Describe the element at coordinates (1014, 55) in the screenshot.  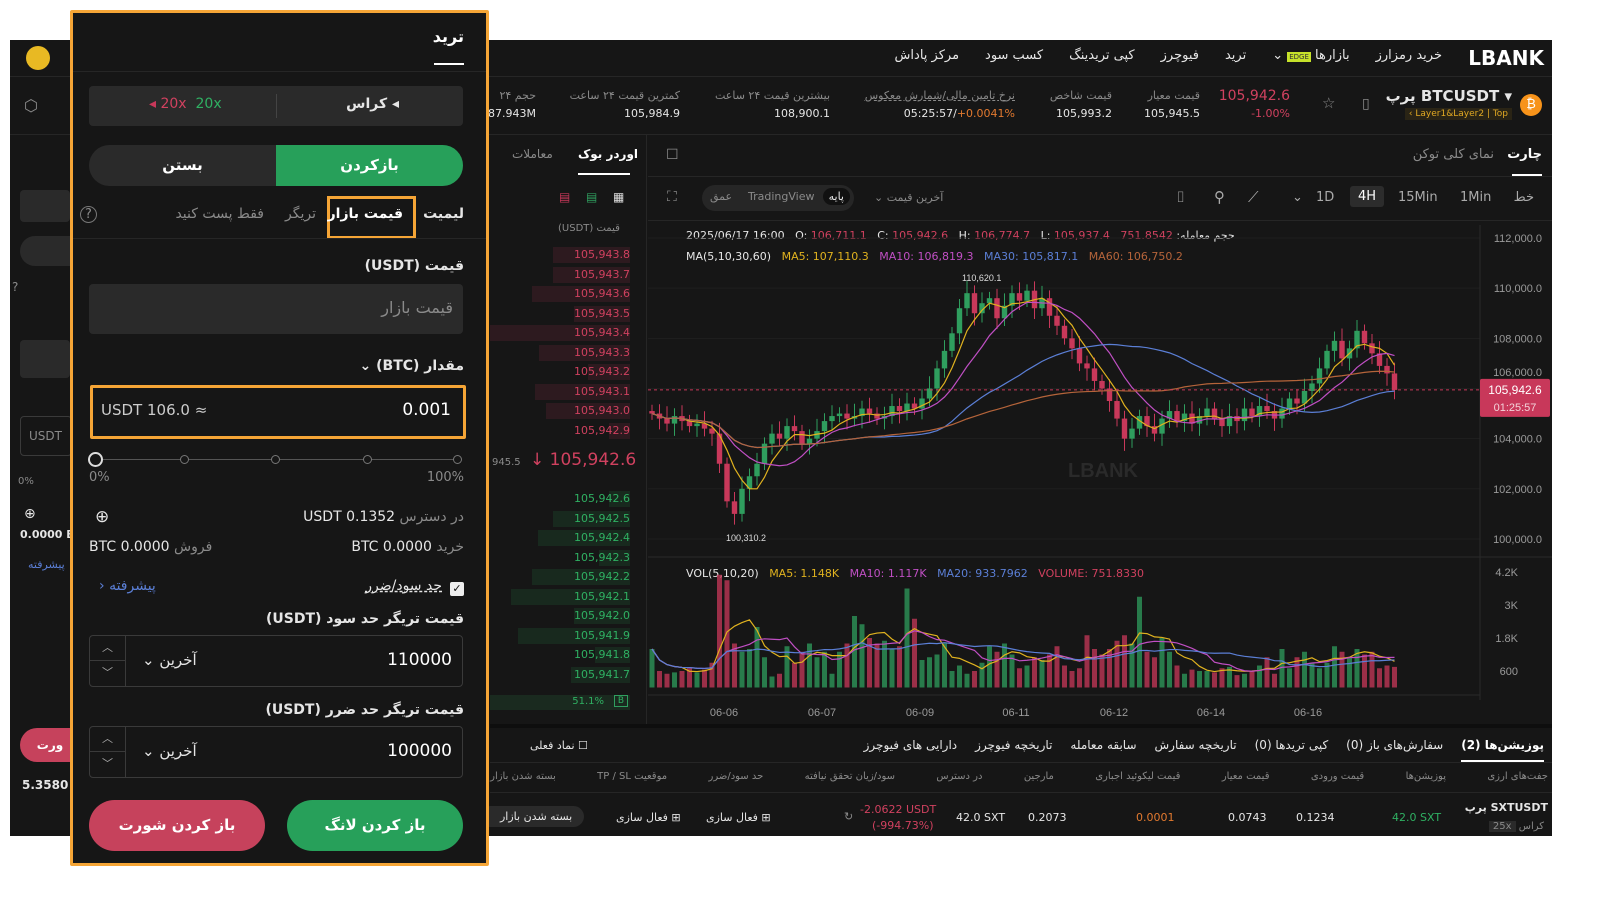
I see `nav-earn: کسب سود` at that location.